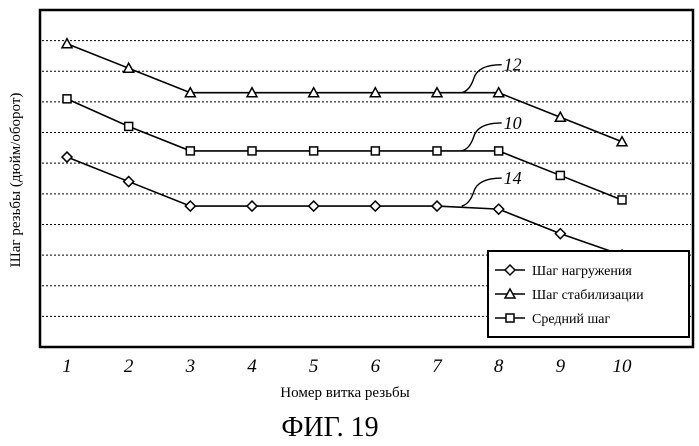 This screenshot has height=446, width=699. I want to click on figure-caption: ФИГ. 19, so click(329, 427).